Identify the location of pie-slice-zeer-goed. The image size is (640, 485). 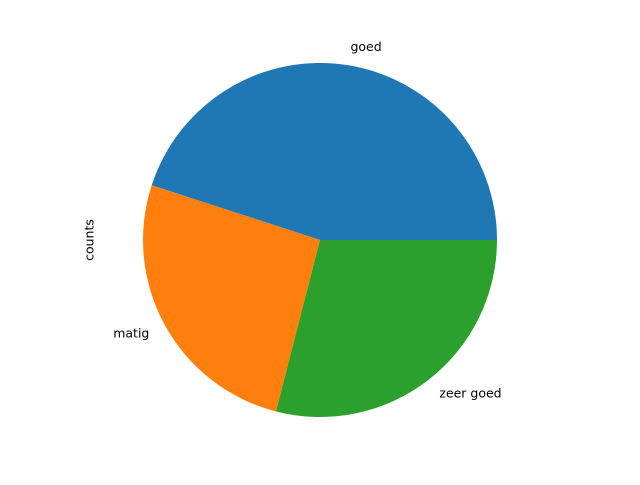
(386, 328).